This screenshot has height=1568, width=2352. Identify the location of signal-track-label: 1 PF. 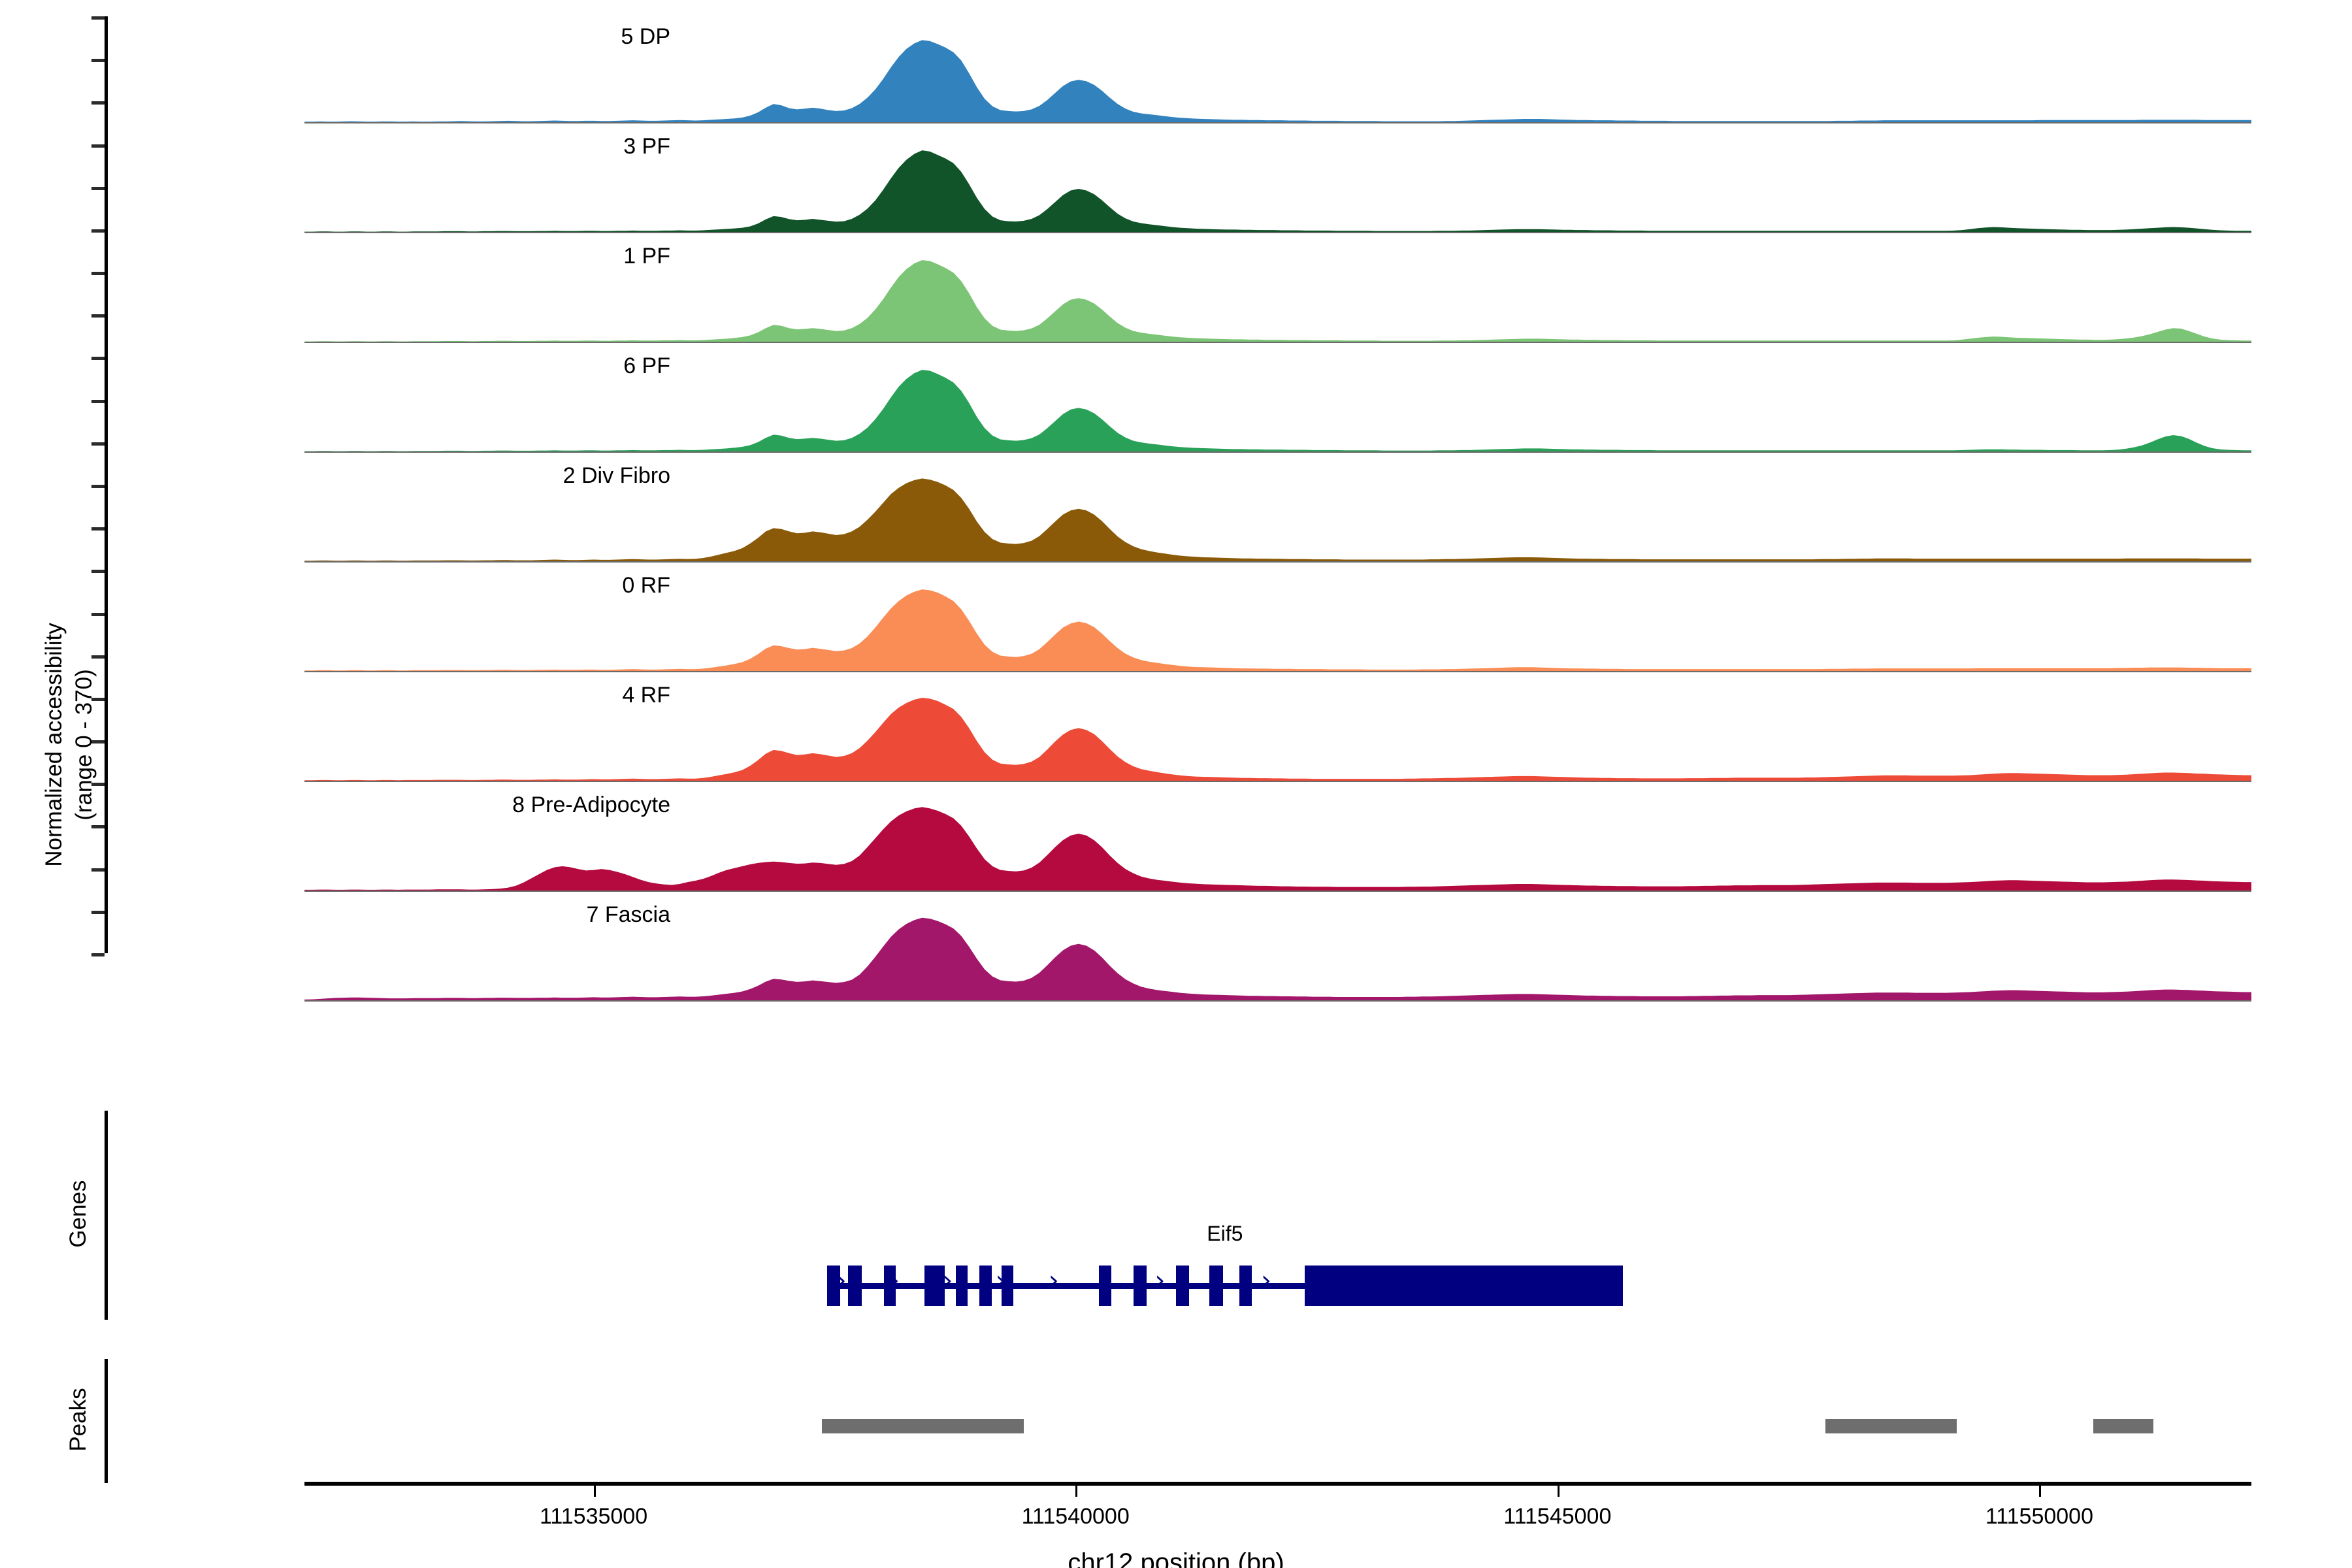
(646, 256).